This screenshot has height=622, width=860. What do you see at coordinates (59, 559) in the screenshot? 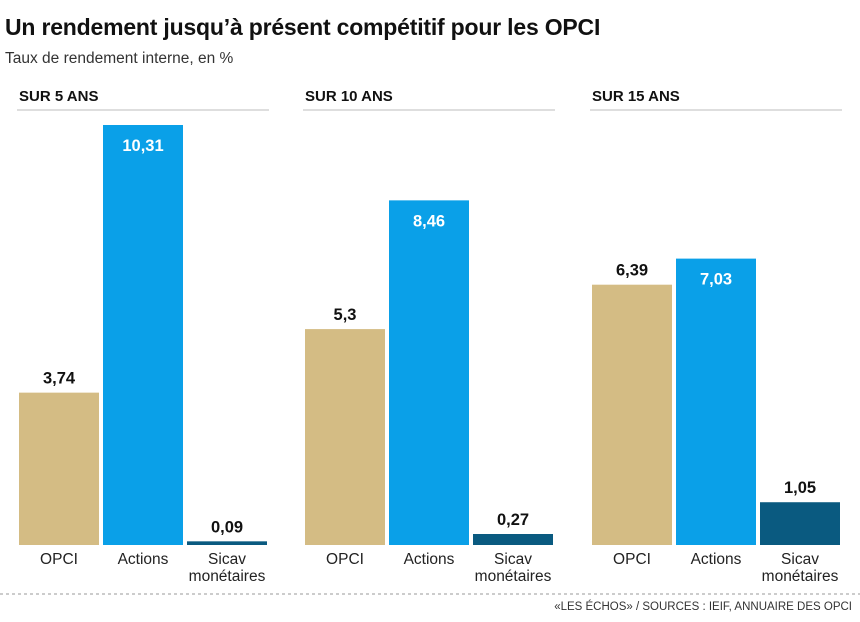
I see `category-label-1-1: OPCI` at bounding box center [59, 559].